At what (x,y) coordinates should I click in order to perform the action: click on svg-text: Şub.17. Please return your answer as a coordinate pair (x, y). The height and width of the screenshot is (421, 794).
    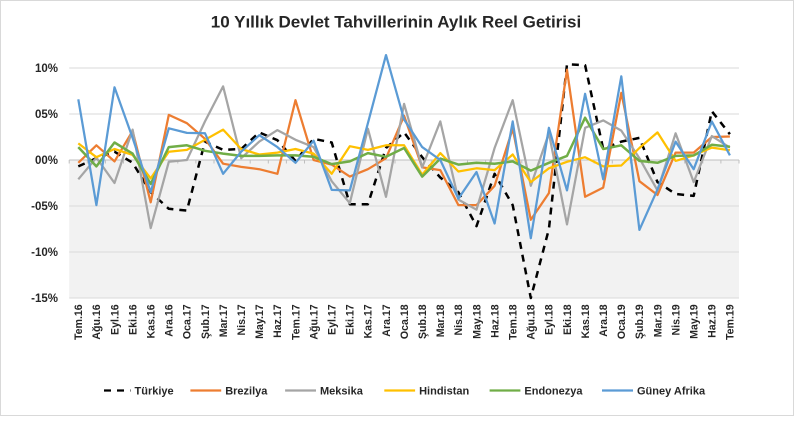
    Looking at the image, I should click on (206, 321).